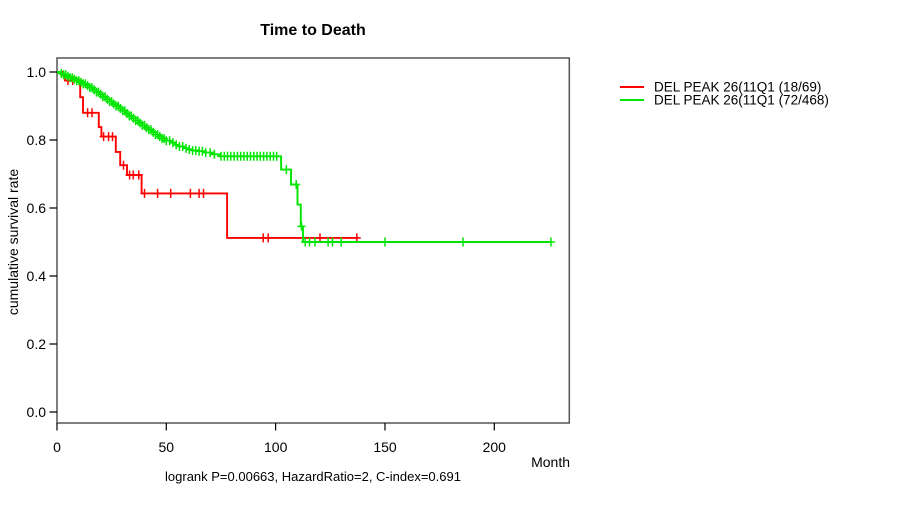 The image size is (900, 505). What do you see at coordinates (13, 242) in the screenshot?
I see `y-axis-title: cumulative survival rate` at bounding box center [13, 242].